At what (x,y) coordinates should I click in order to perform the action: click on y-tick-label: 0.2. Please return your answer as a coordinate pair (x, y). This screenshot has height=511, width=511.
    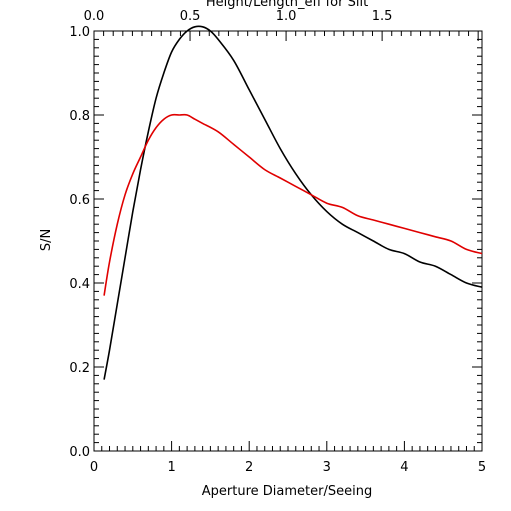
    Looking at the image, I should click on (79, 368).